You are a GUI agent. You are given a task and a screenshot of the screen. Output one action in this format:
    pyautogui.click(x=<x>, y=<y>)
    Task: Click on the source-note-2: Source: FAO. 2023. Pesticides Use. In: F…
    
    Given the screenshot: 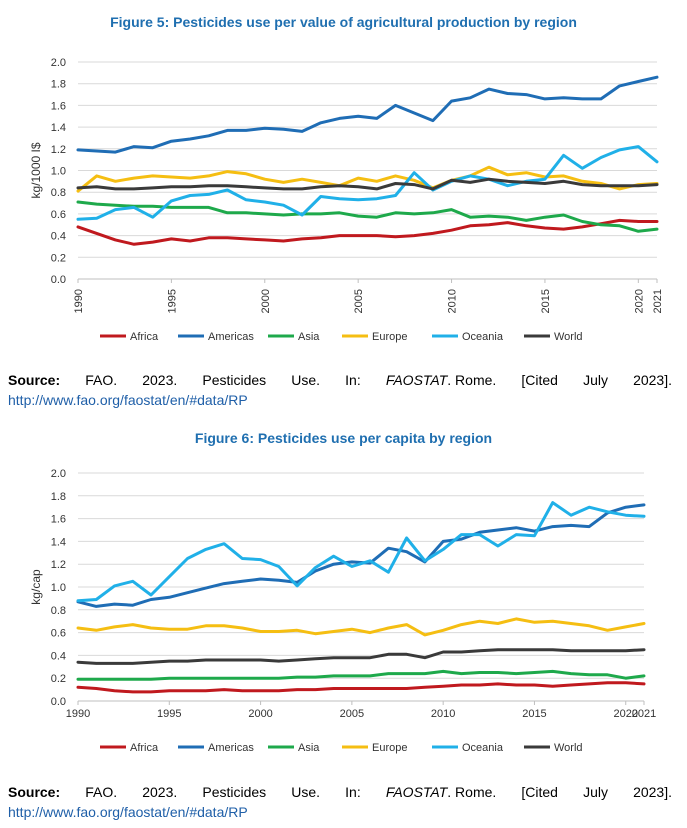 What is the action you would take?
    pyautogui.click(x=340, y=802)
    